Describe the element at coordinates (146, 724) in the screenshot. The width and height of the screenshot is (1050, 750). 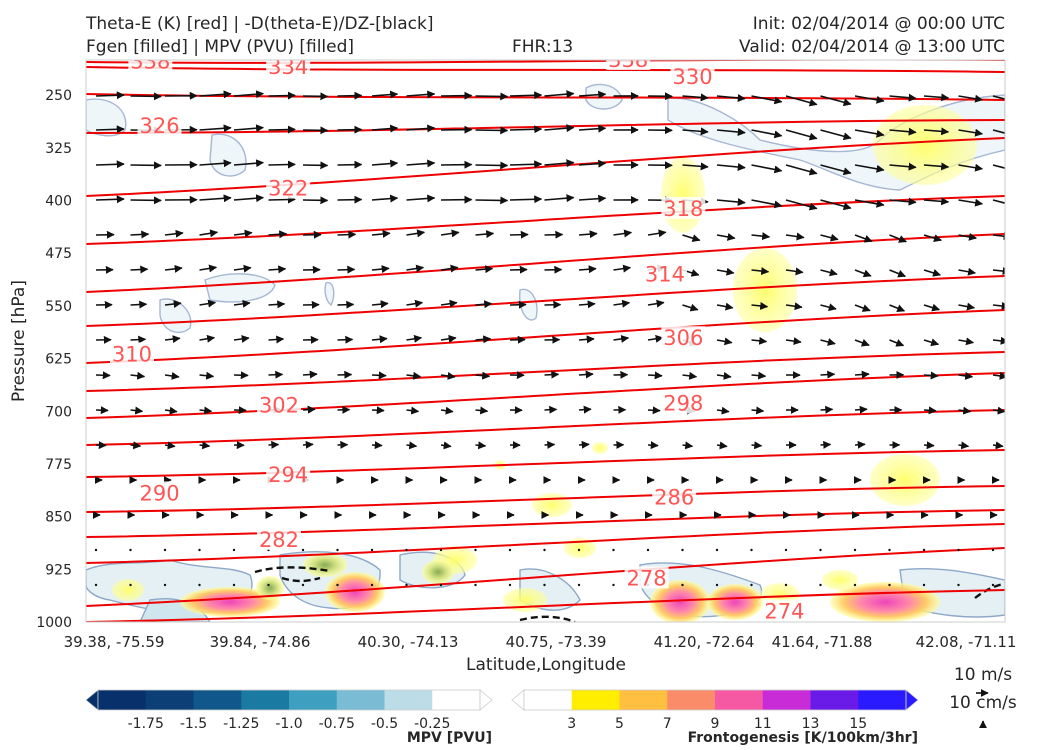
I see `colorbar-tick-label: -1.75` at that location.